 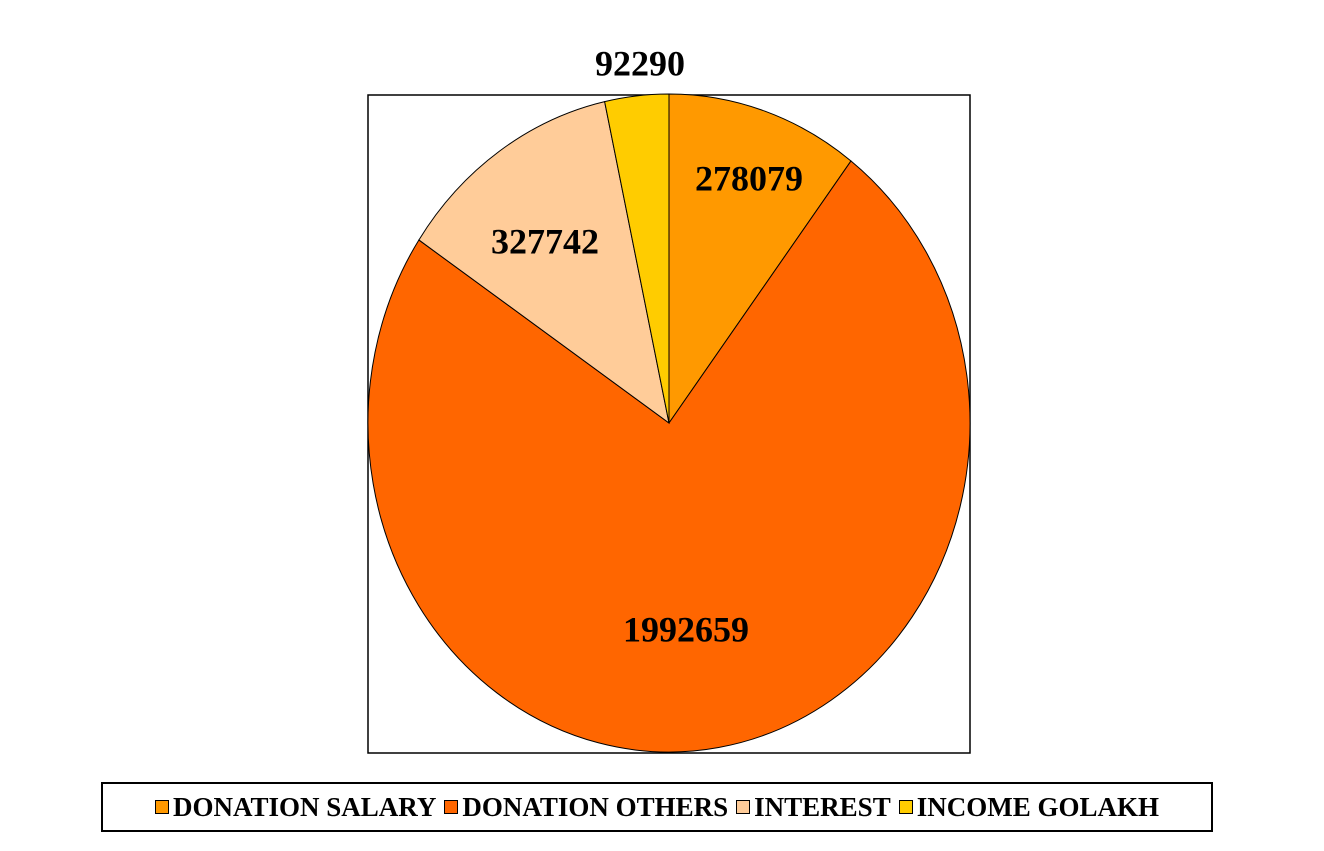 I want to click on data-label-donation-salary: 278079, so click(x=749, y=178).